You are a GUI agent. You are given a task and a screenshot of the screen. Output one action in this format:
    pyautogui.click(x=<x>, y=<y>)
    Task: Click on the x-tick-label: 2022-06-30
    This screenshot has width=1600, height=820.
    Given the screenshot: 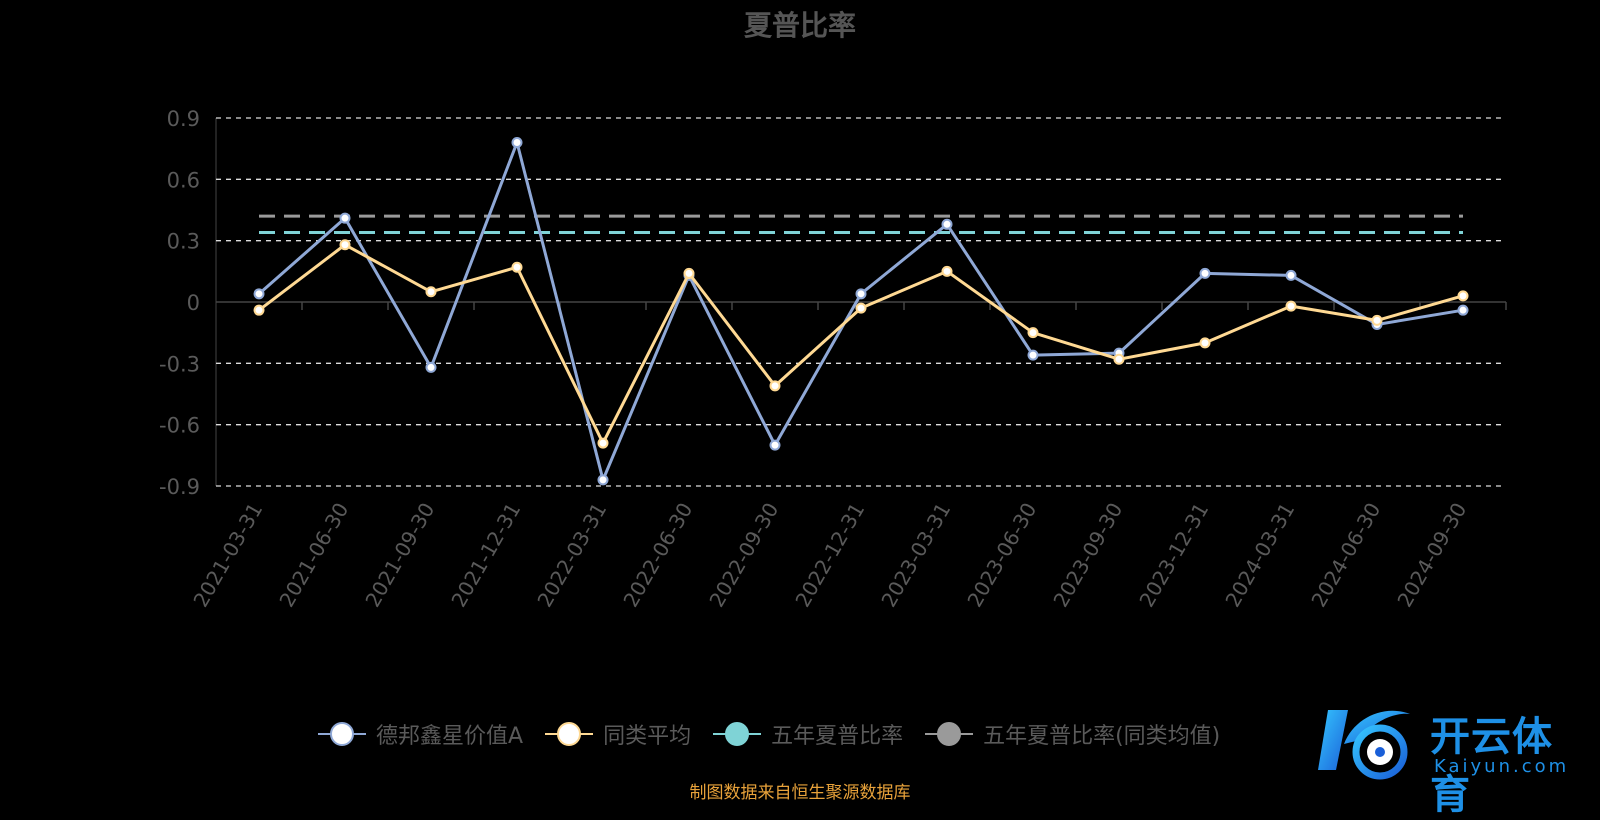 What is the action you would take?
    pyautogui.click(x=657, y=555)
    